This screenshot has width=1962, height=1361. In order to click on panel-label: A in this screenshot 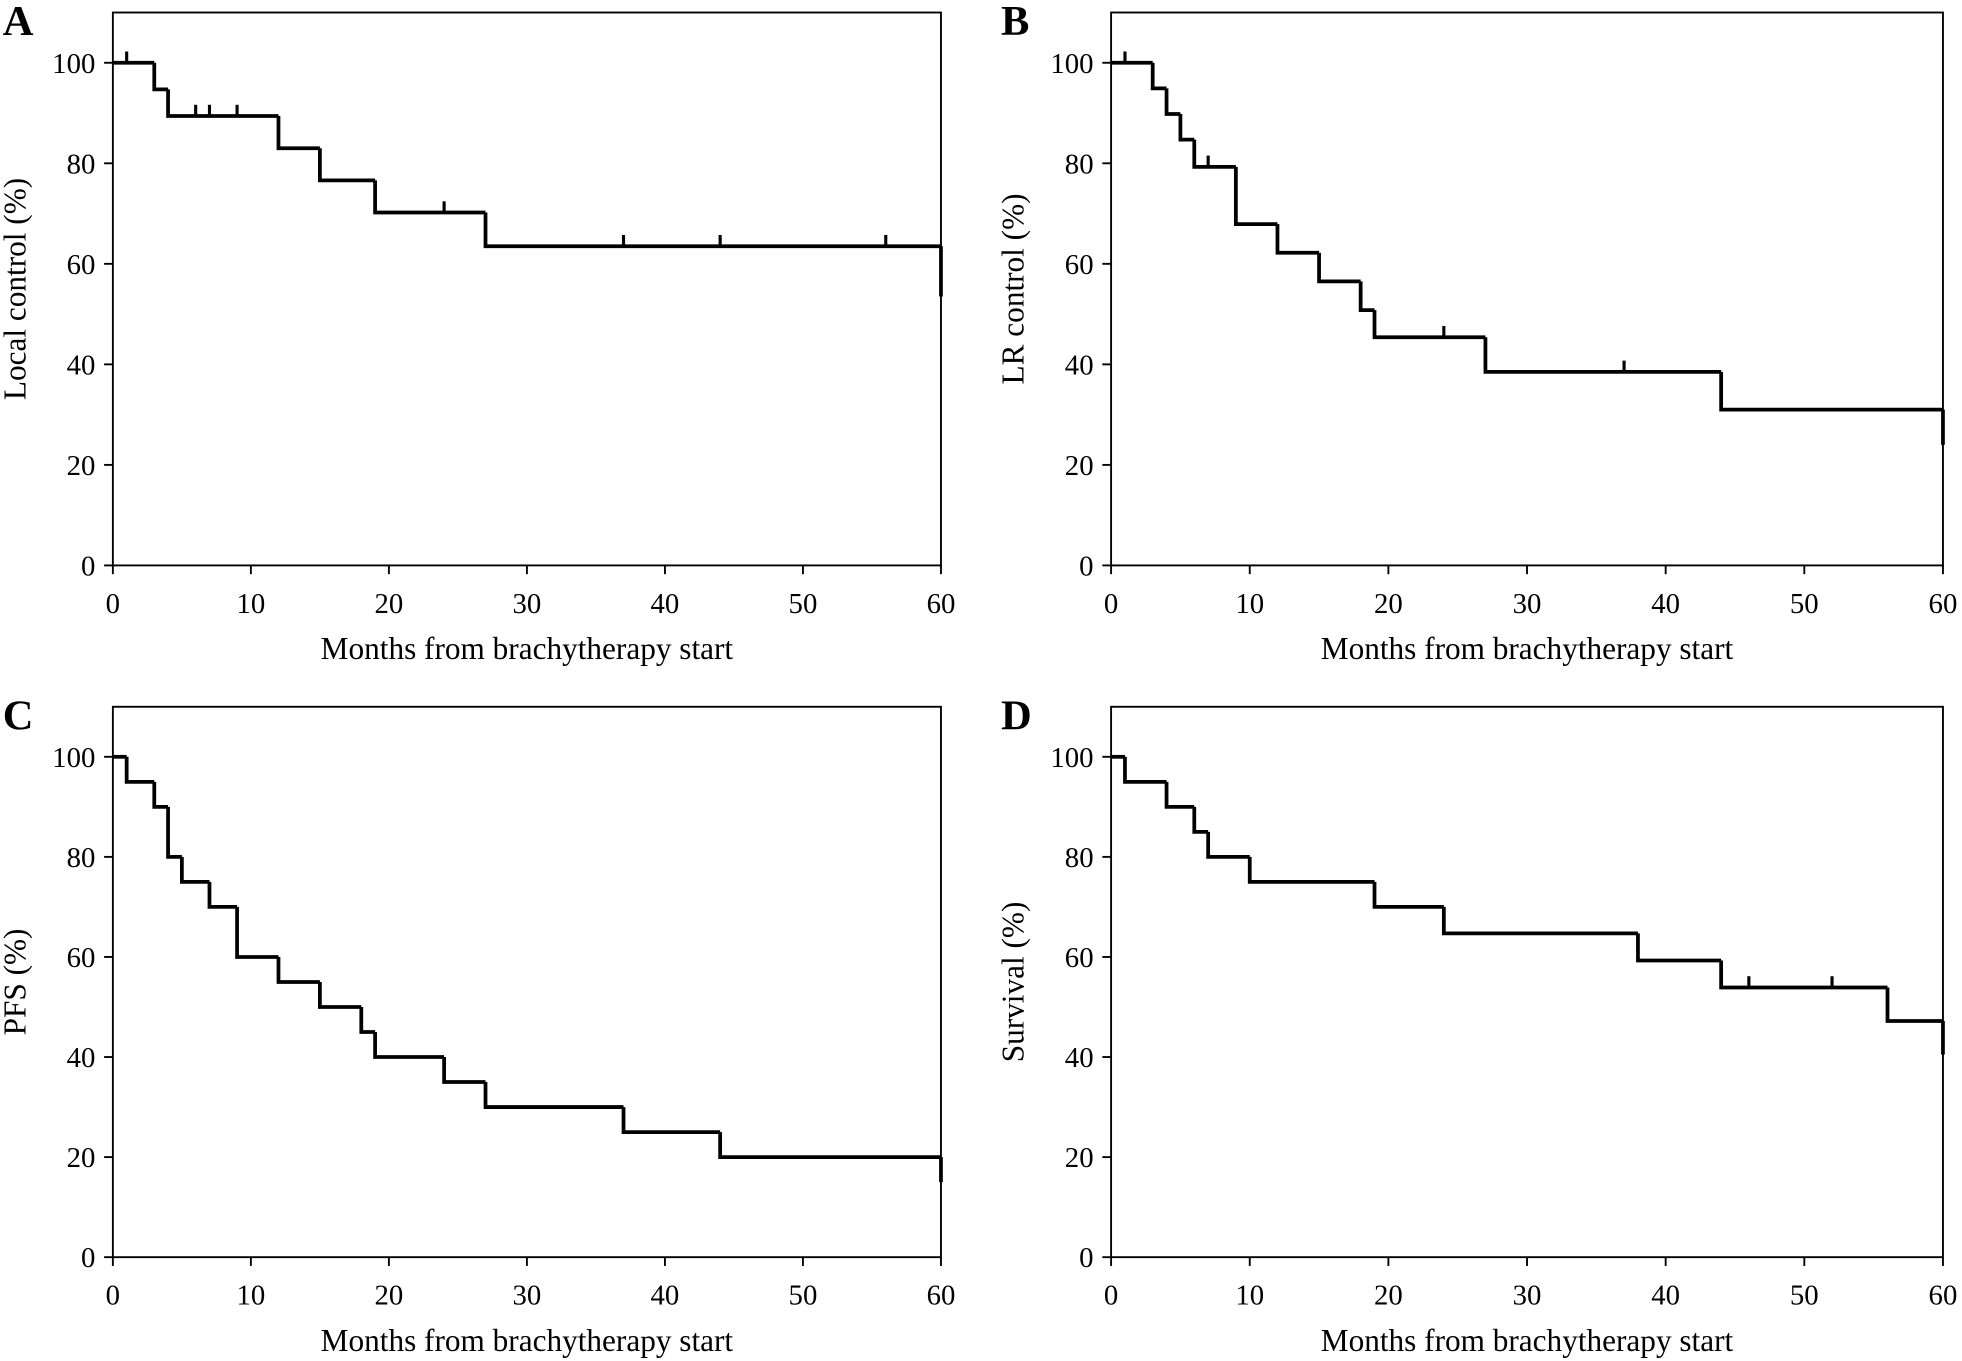, I will do `click(18, 22)`.